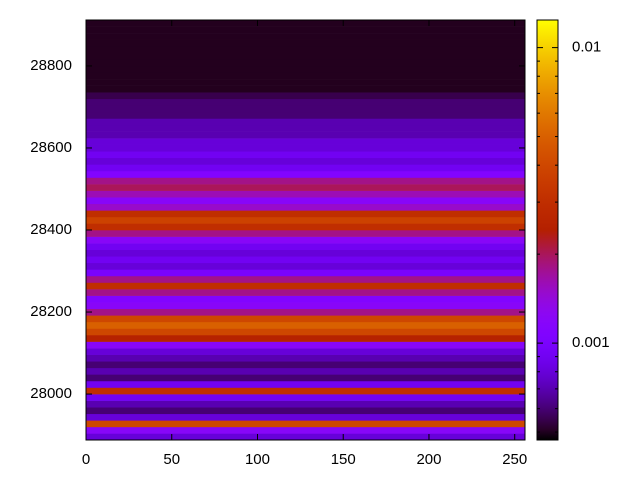  Describe the element at coordinates (257, 459) in the screenshot. I see `x-tick-label: 100` at that location.